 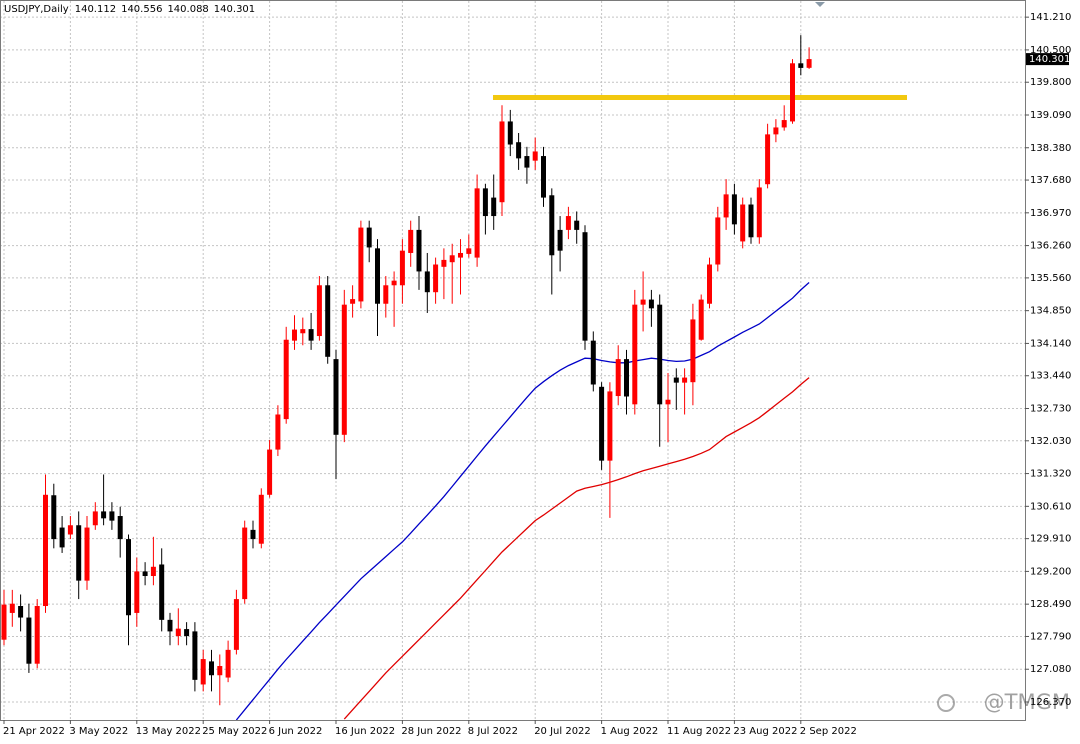 I want to click on header-high: 140.556, so click(x=141, y=9).